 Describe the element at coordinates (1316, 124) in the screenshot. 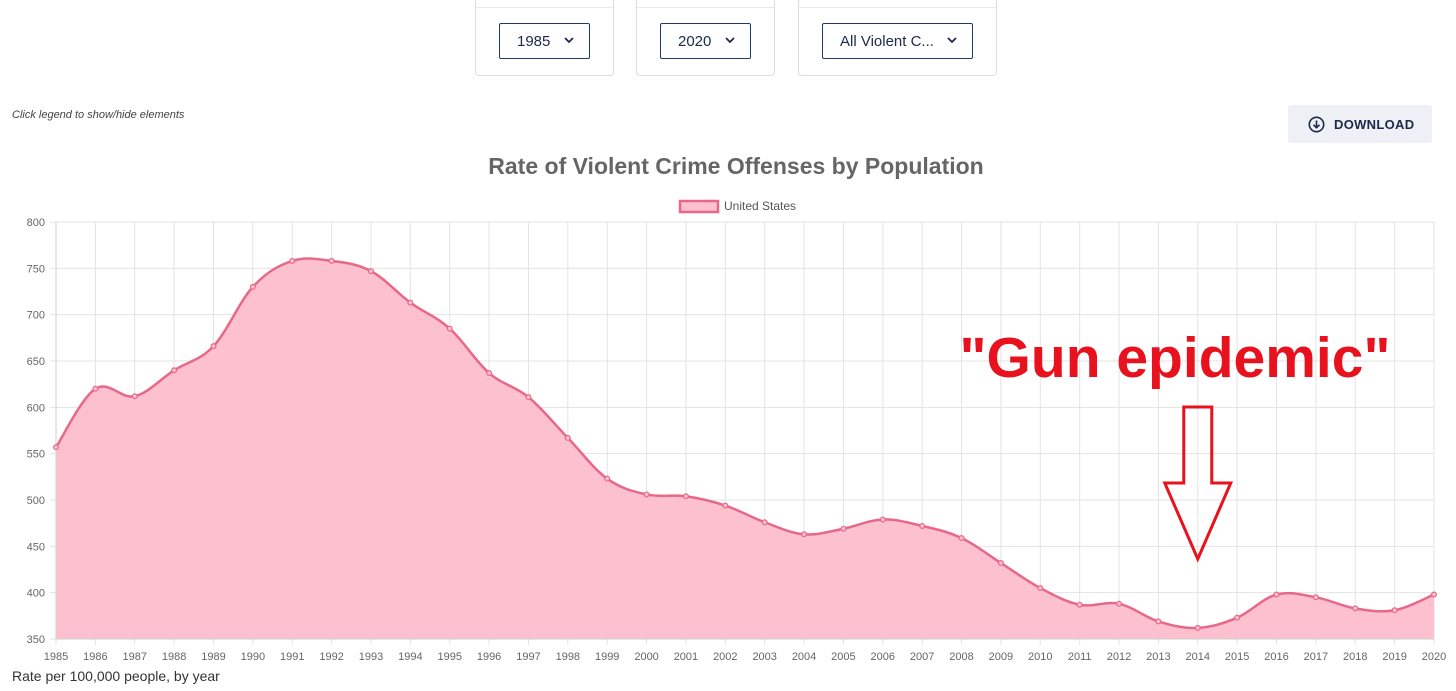

I see `download-circle-icon` at that location.